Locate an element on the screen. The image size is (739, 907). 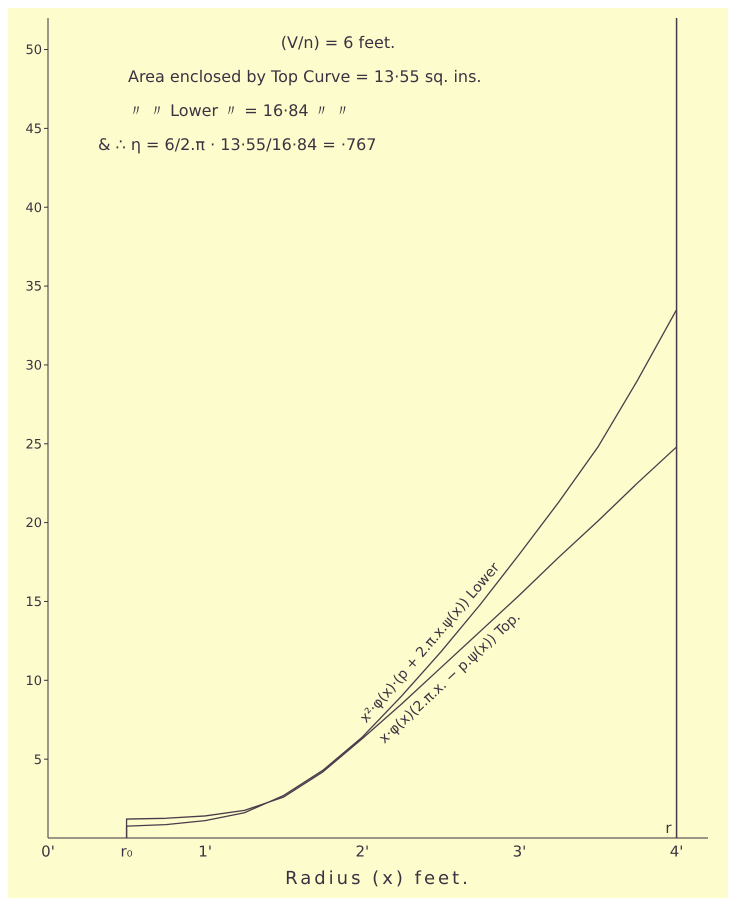
y-tick-label: 5 is located at coordinates (38, 760).